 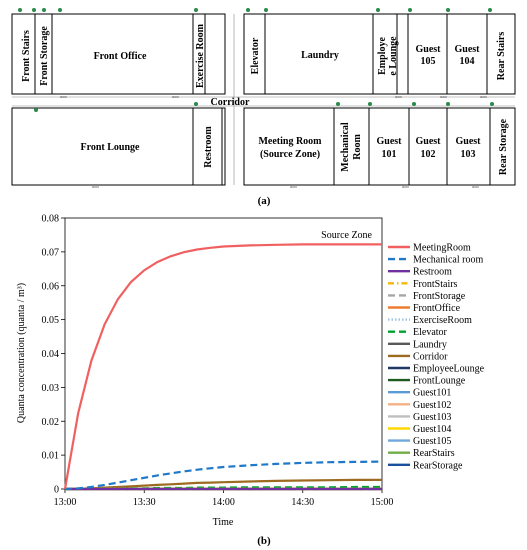 I want to click on room-meeting-room-line2: (Source Zone), so click(x=290, y=154).